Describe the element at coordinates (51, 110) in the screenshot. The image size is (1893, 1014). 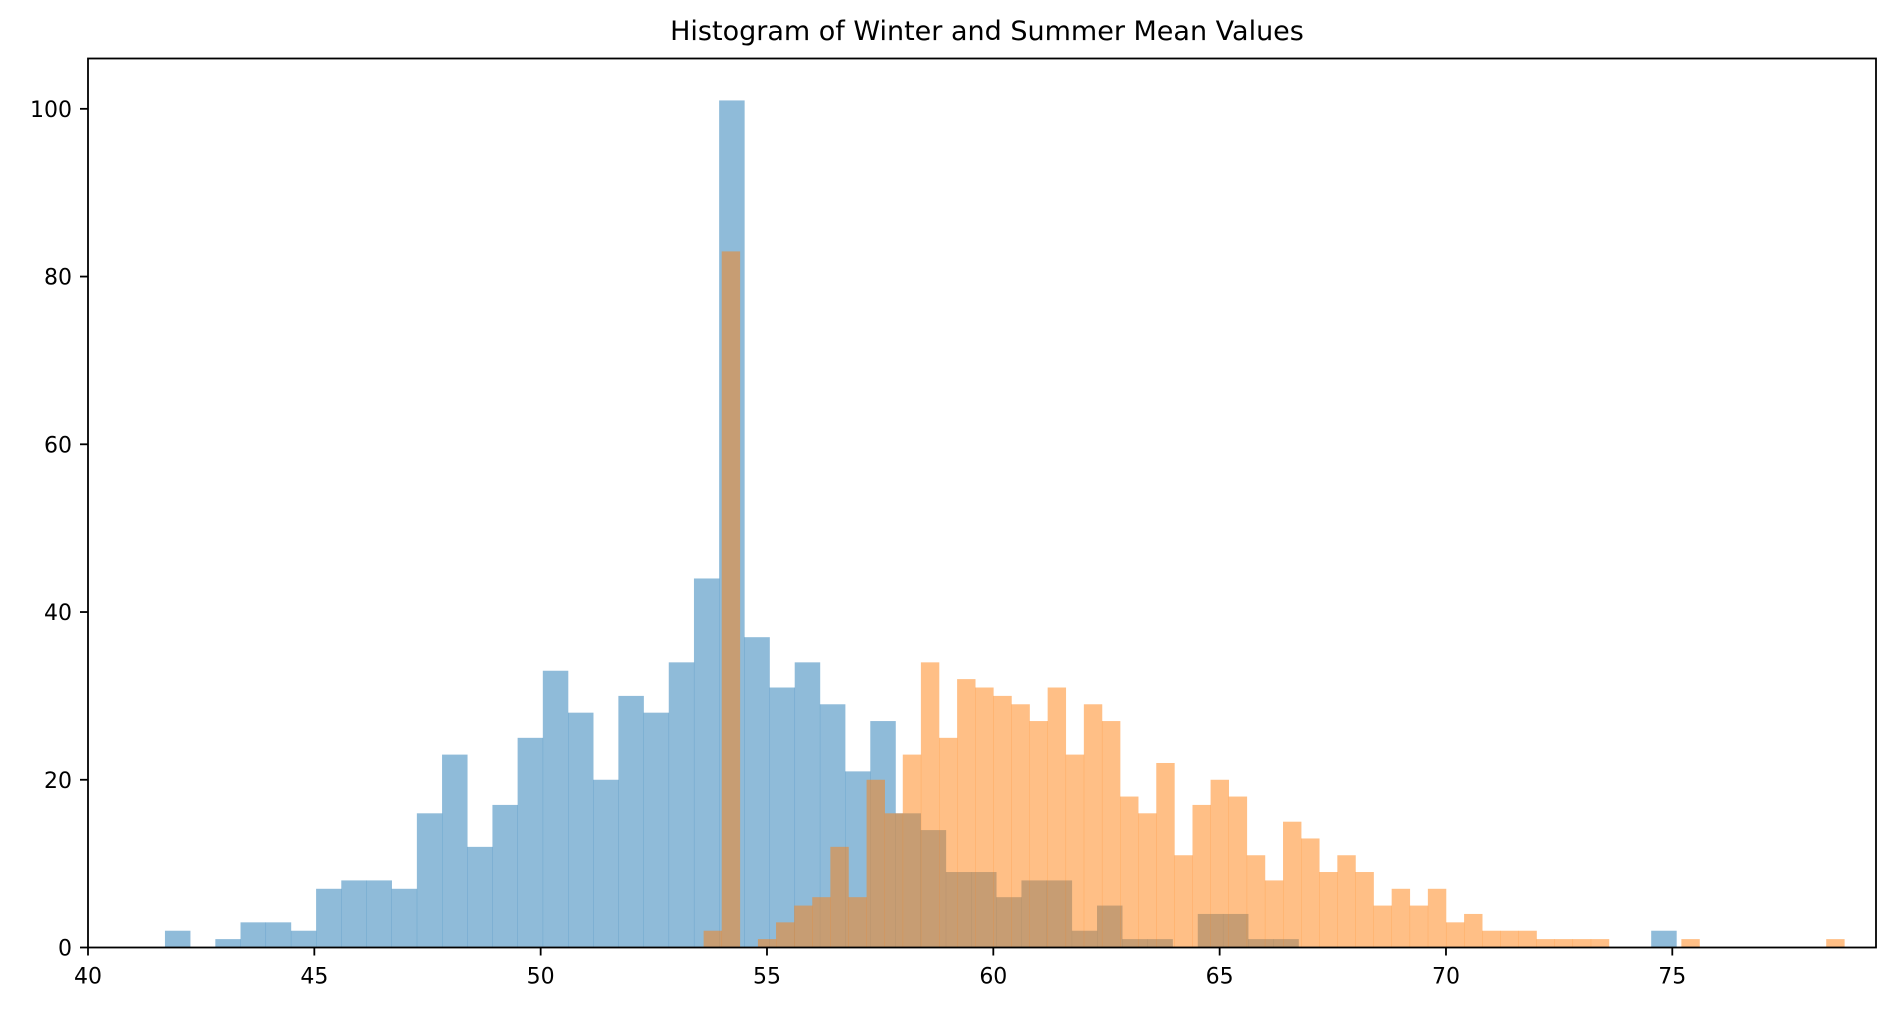
I see `y-tick-label: 100` at that location.